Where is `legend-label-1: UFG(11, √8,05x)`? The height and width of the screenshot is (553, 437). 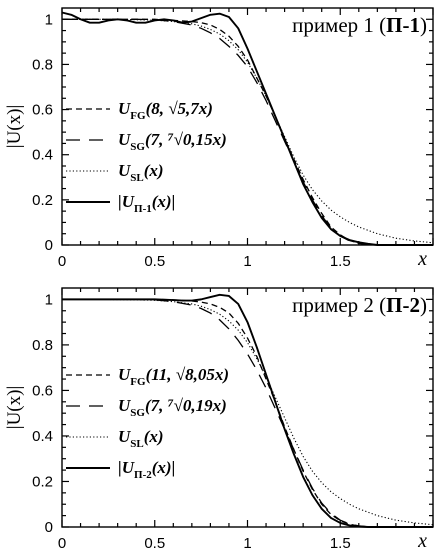
legend-label-1: UFG(11, √8,05x) is located at coordinates (173, 376).